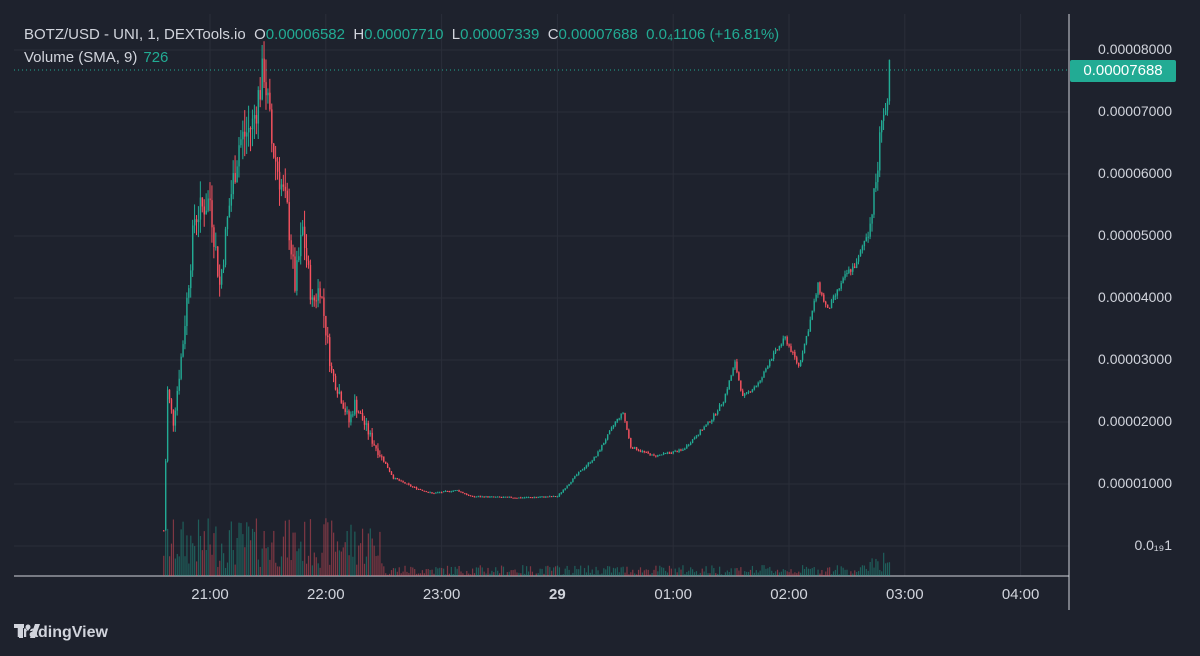 This screenshot has width=1200, height=656. Describe the element at coordinates (326, 594) in the screenshot. I see `x-tick-label: 22:00` at that location.